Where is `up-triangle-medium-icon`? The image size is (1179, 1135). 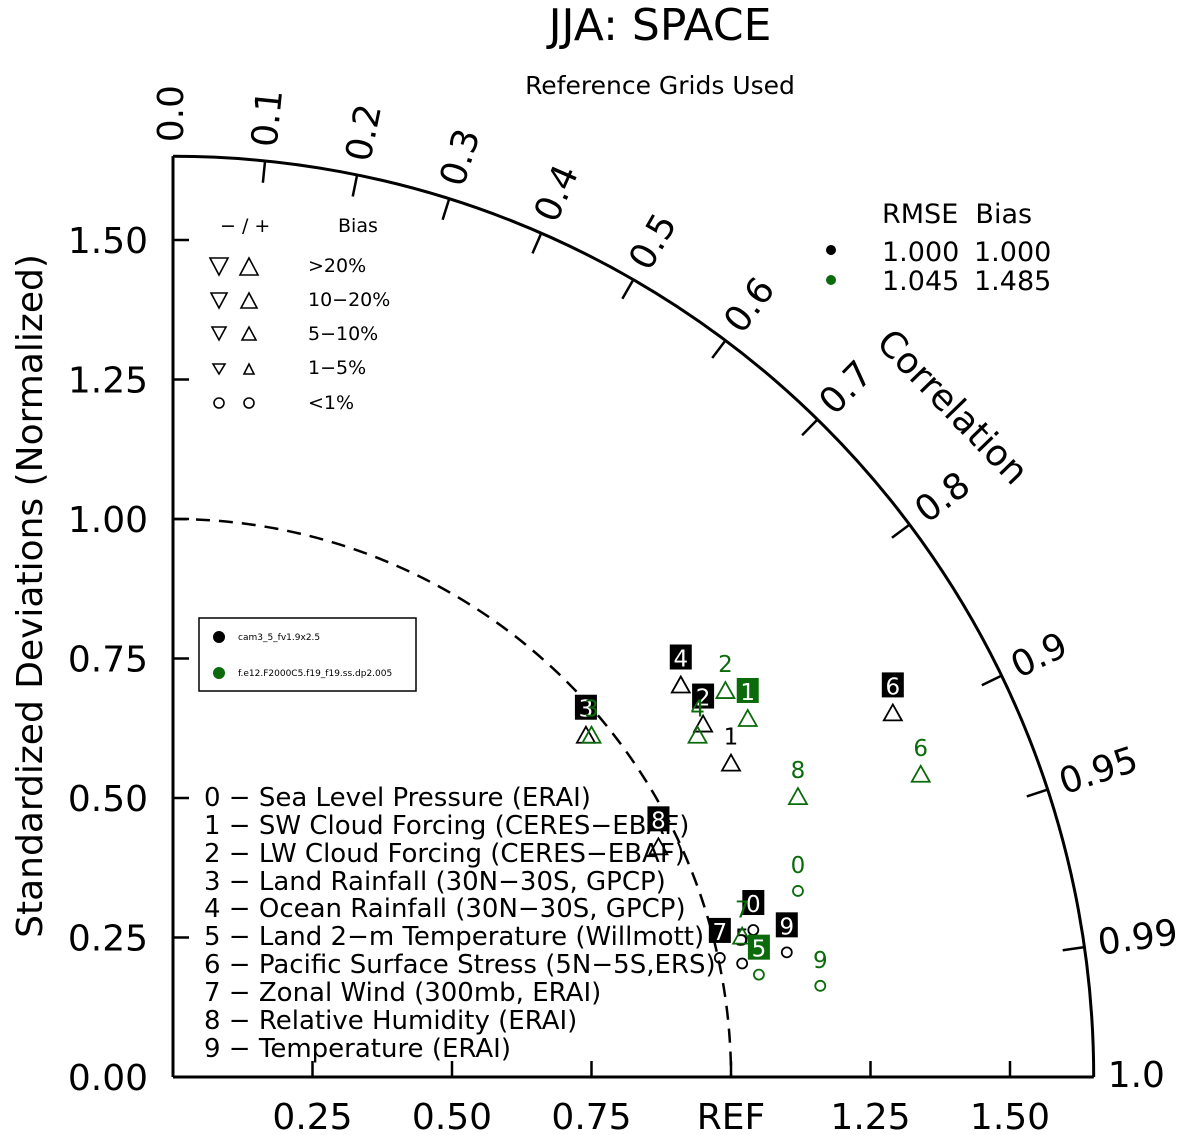
up-triangle-medium-icon is located at coordinates (249, 300).